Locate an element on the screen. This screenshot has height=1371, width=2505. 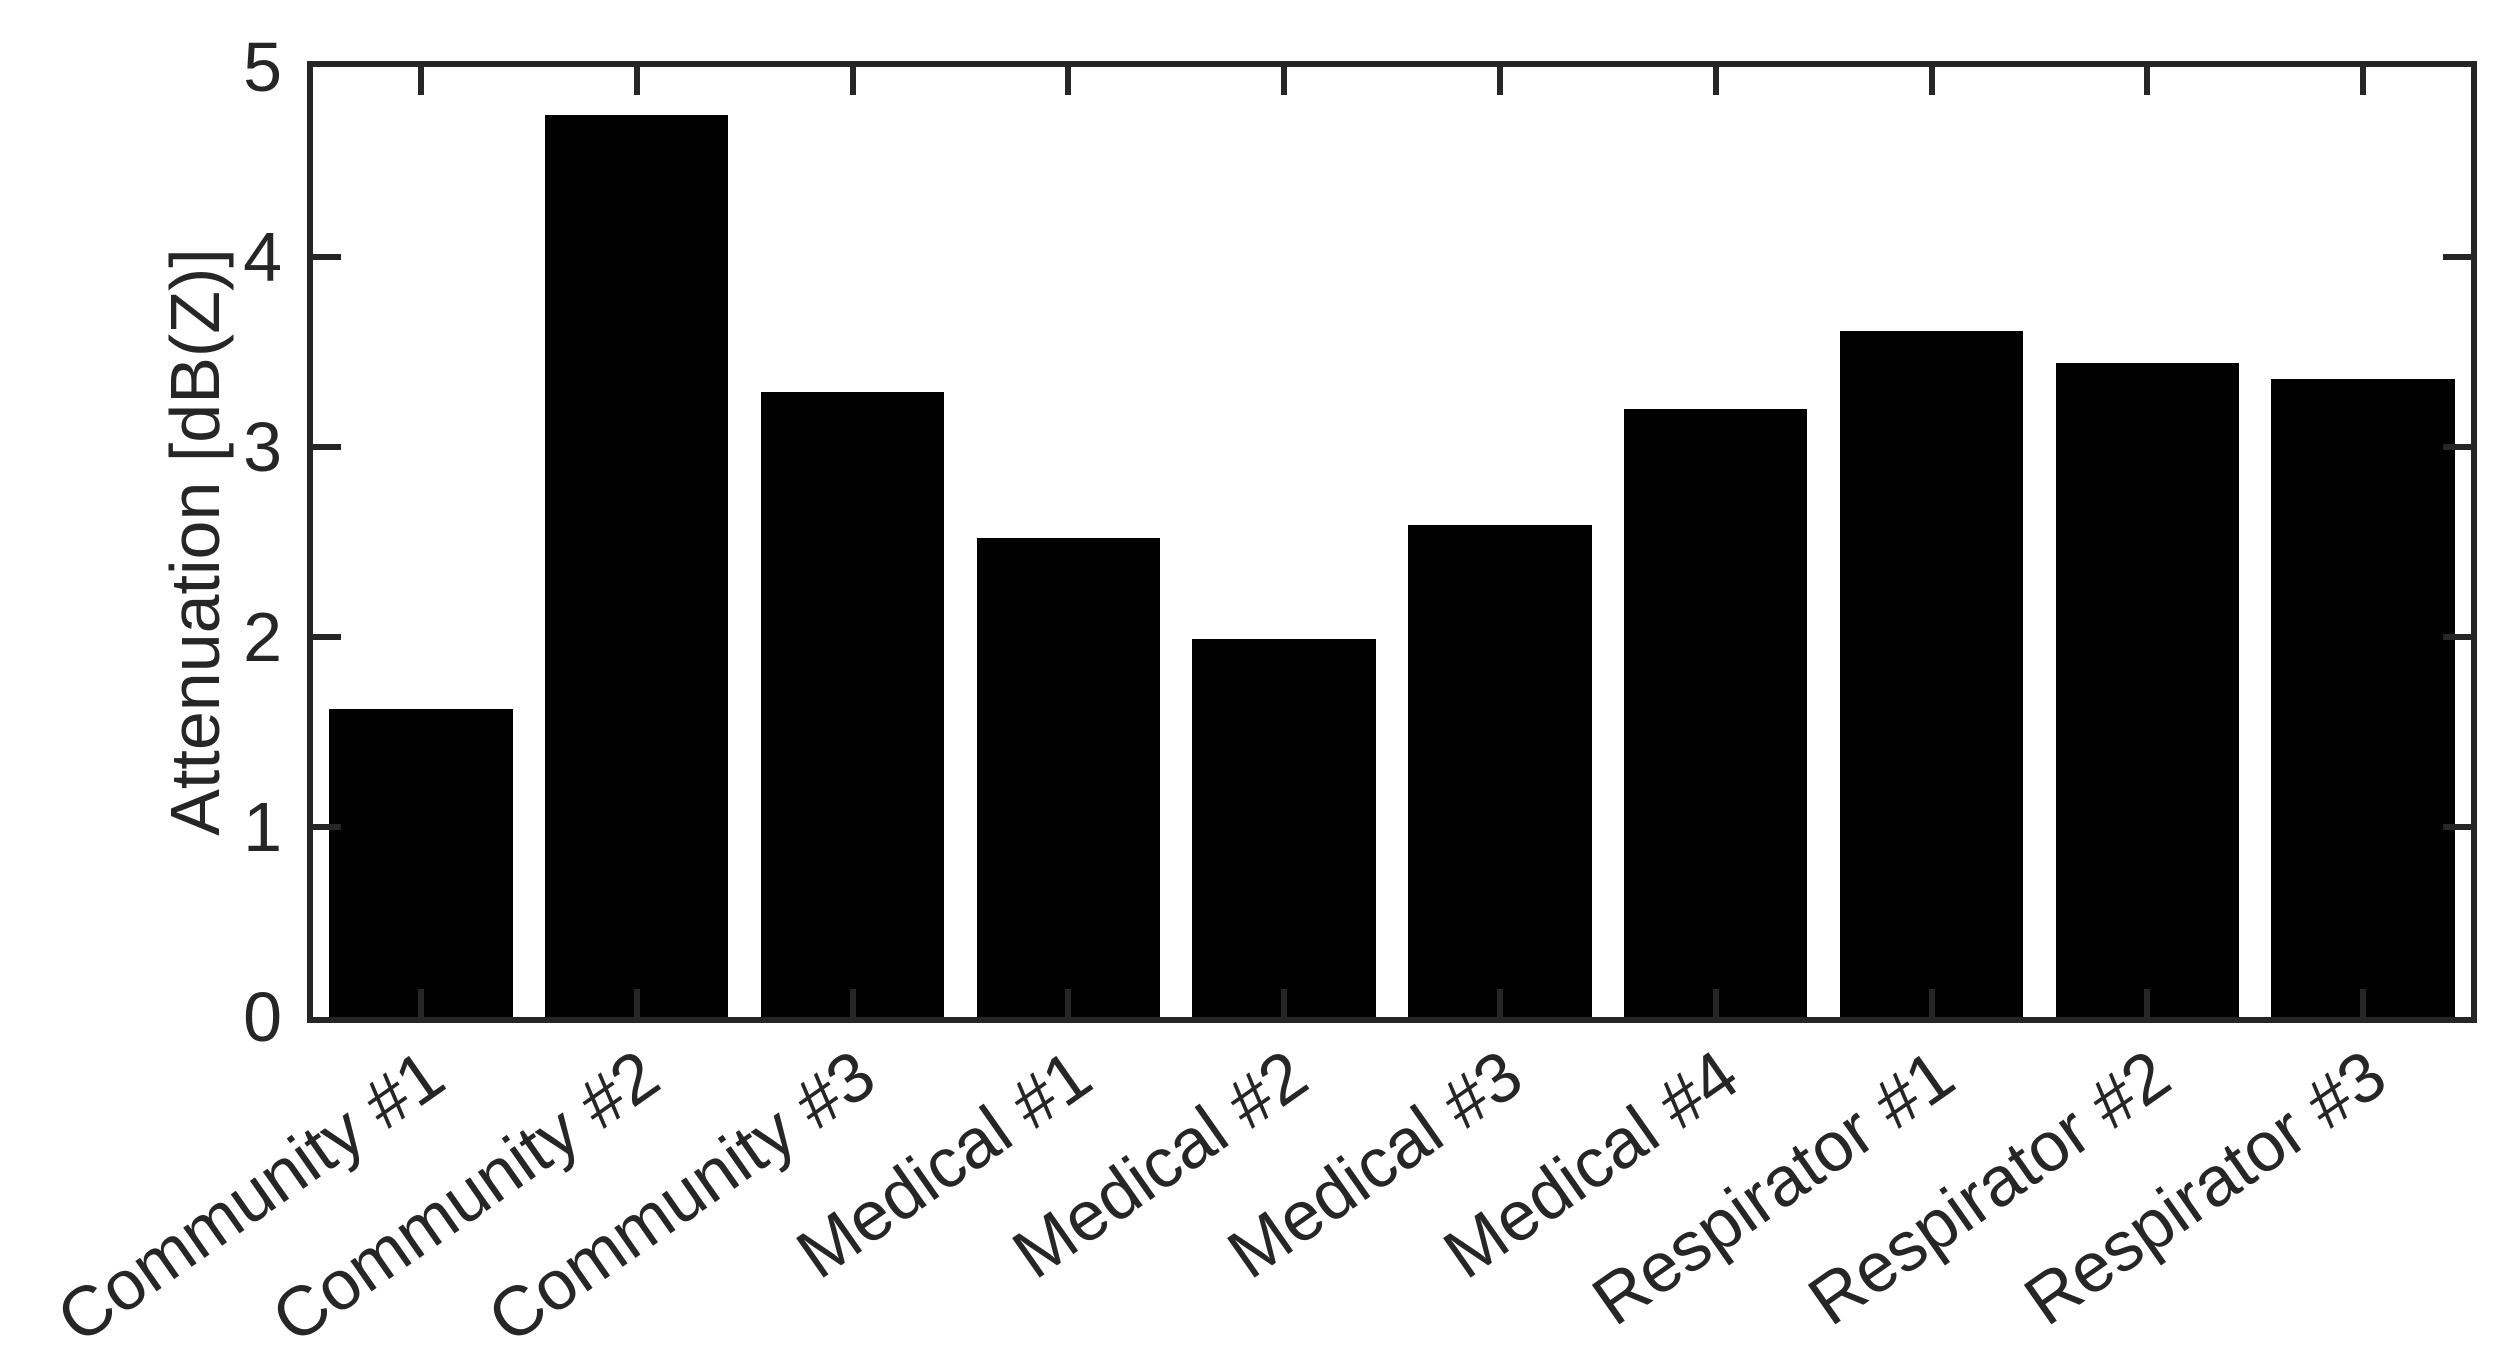
x-tick-label: Community #1 is located at coordinates (250, 1196).